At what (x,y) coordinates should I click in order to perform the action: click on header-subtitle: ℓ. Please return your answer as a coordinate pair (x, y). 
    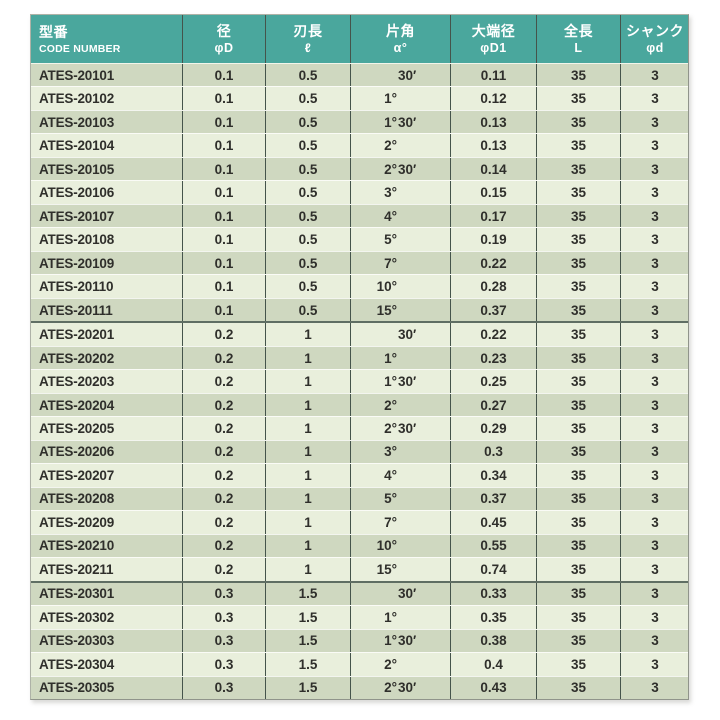
    Looking at the image, I should click on (308, 48).